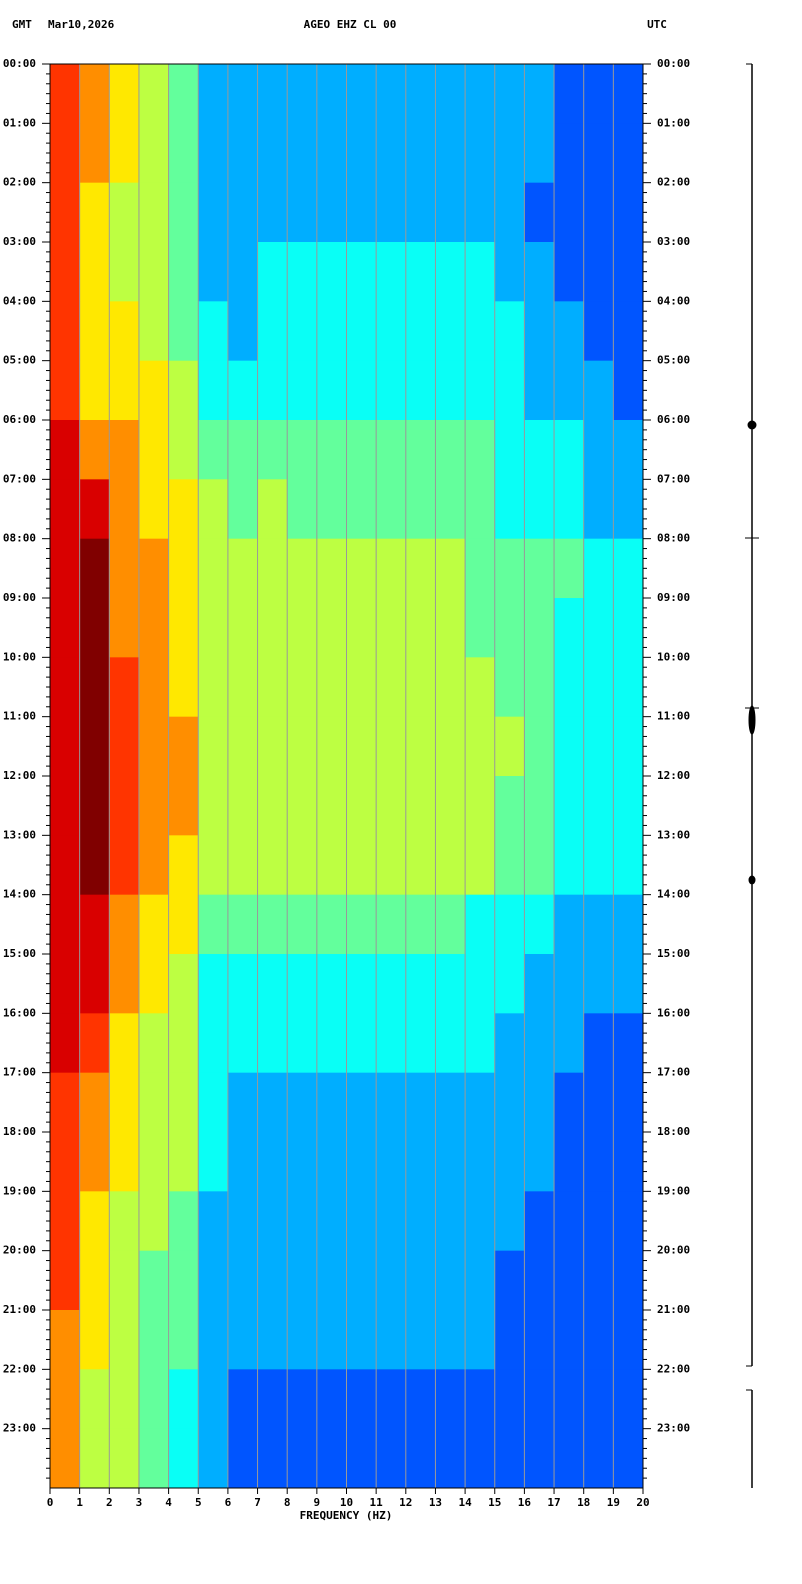 Image resolution: width=802 pixels, height=1584 pixels. What do you see at coordinates (350, 24) in the screenshot?
I see `chart-title: AGEO EHZ CL 00` at bounding box center [350, 24].